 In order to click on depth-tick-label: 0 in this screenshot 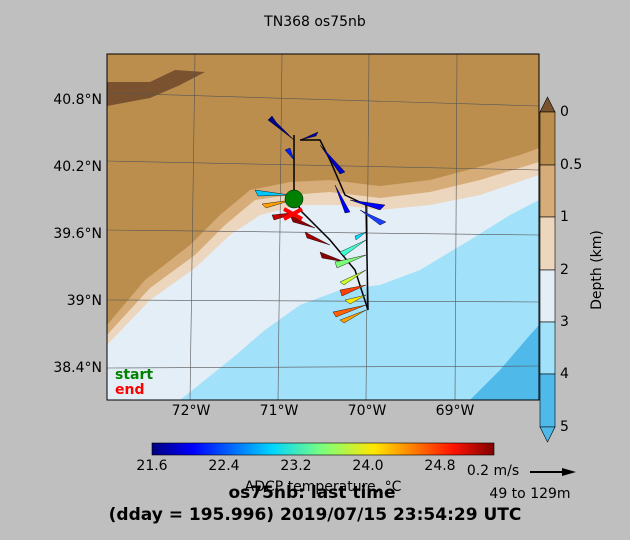, I will do `click(564, 112)`.